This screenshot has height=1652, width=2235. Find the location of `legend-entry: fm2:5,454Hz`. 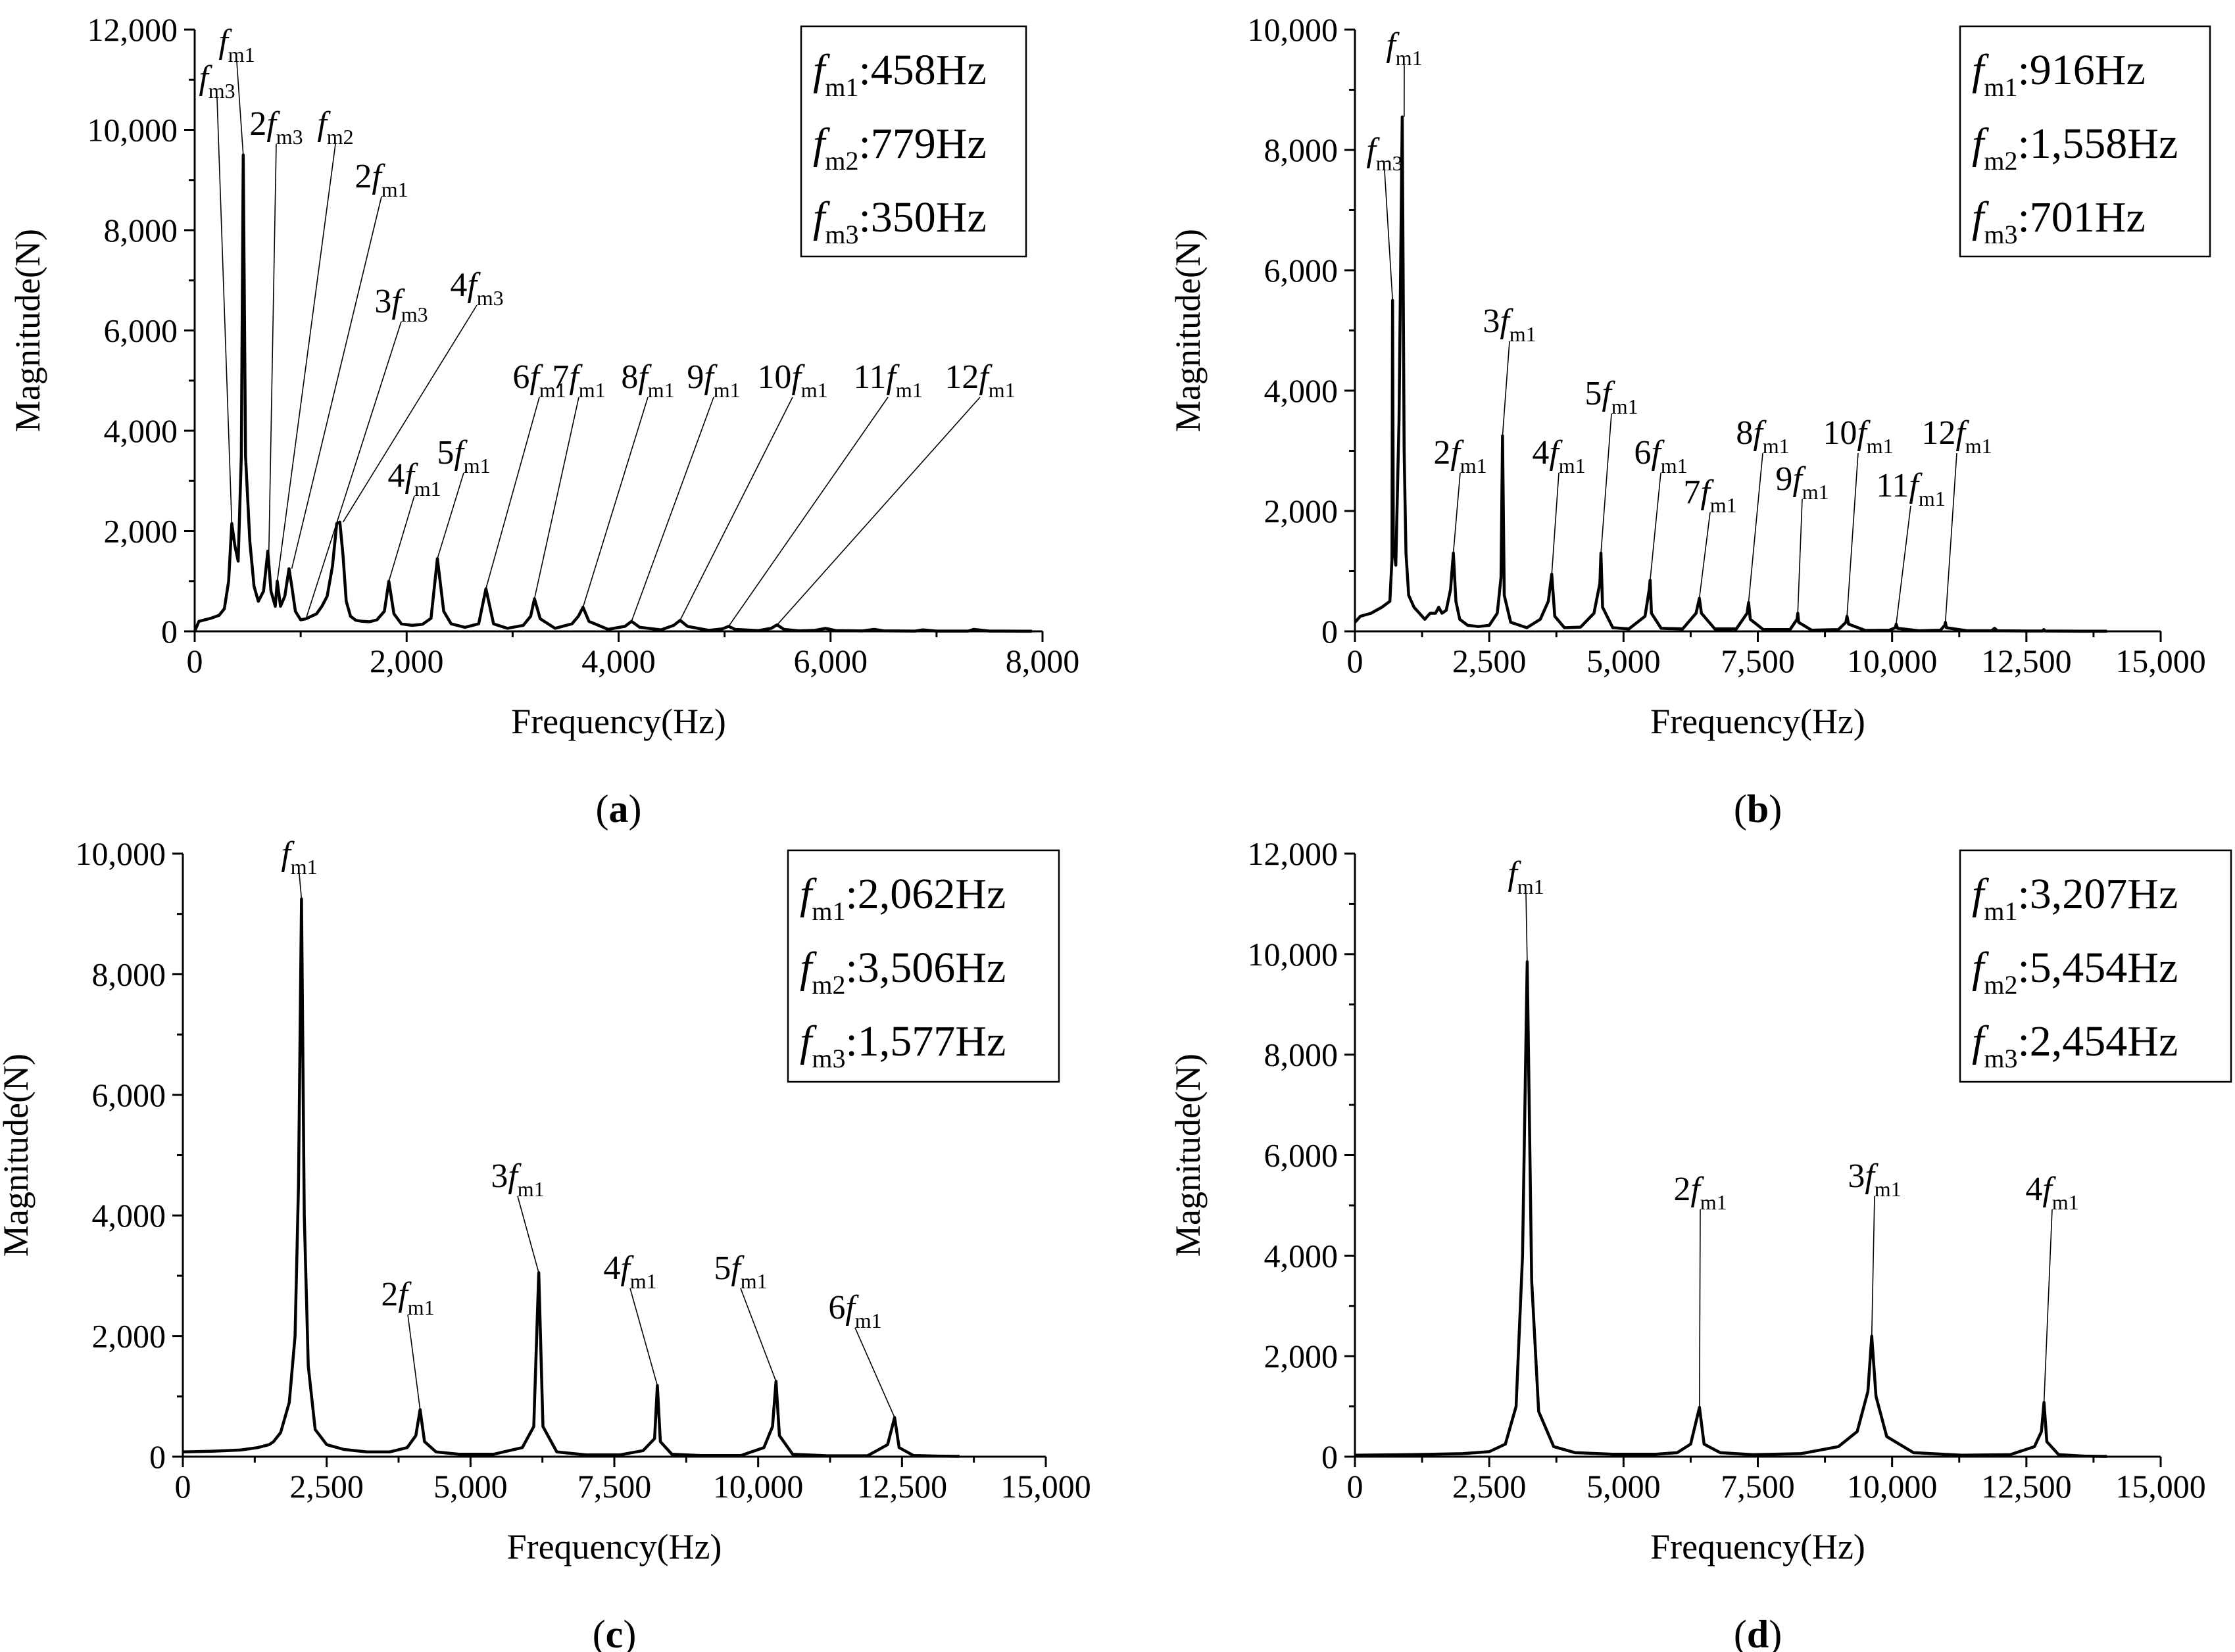

legend-entry: fm2:5,454Hz is located at coordinates (2075, 972).